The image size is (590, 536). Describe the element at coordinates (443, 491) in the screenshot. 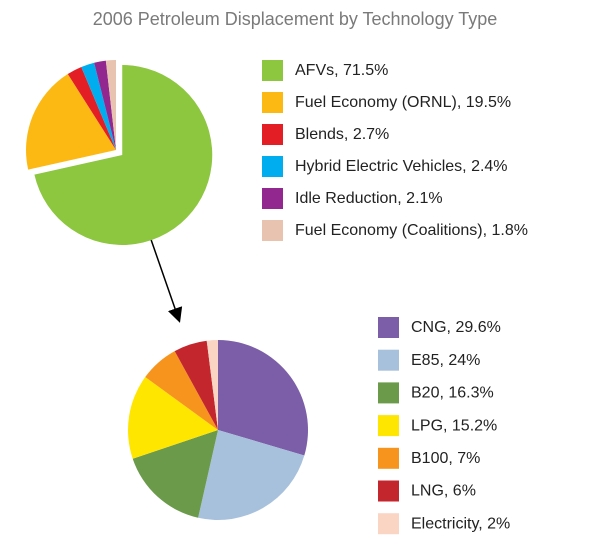

I see `legend-label: LNG, 6%` at that location.